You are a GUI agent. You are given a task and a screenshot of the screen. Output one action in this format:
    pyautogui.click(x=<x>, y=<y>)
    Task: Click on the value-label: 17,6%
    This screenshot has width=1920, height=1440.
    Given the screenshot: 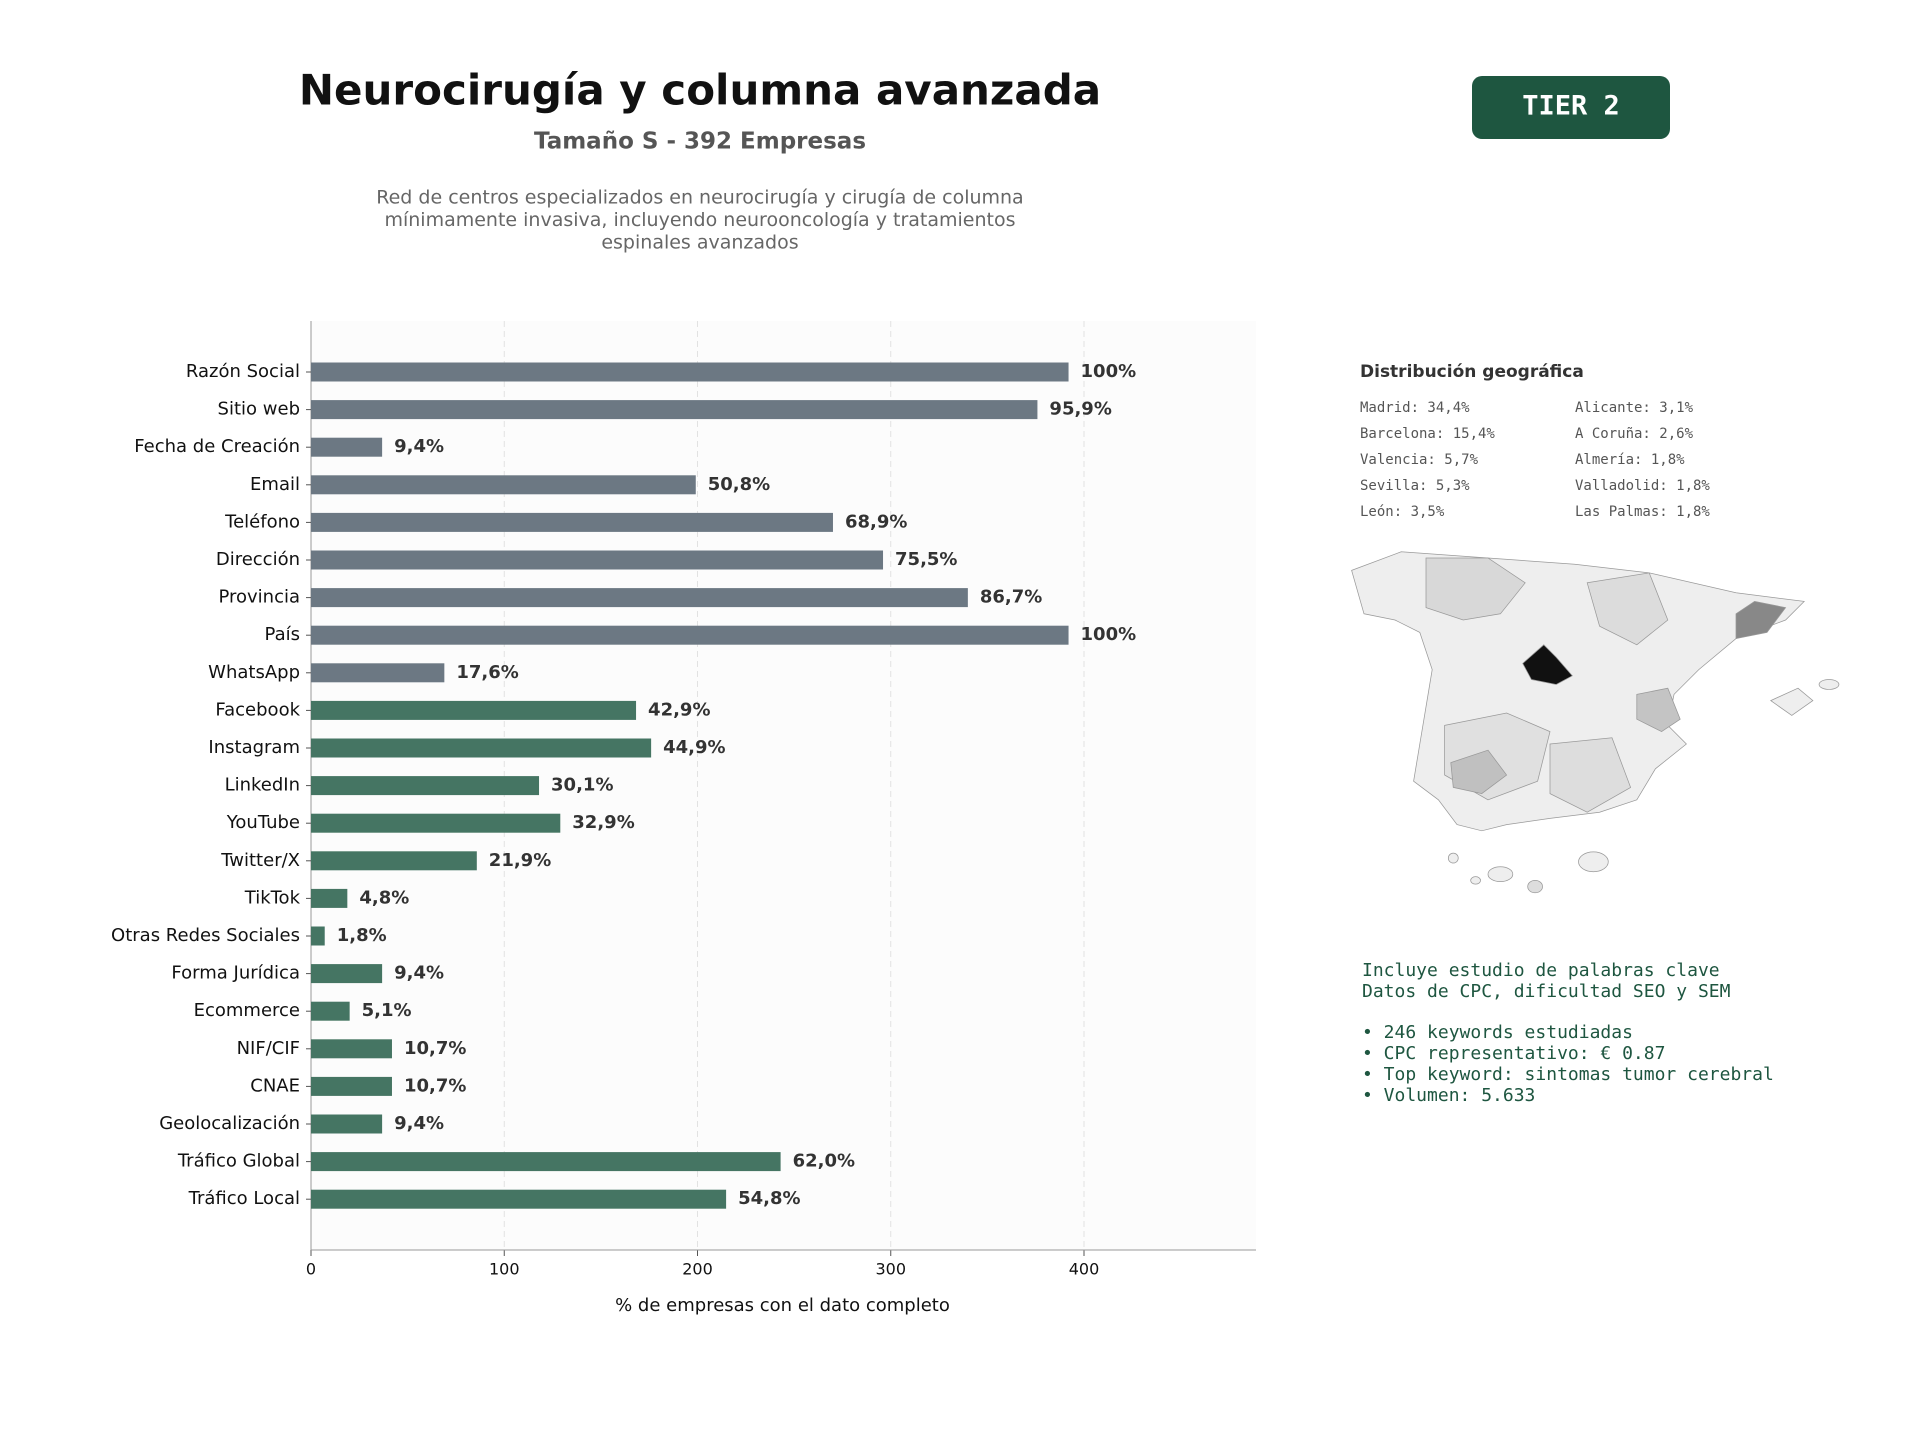 What is the action you would take?
    pyautogui.click(x=487, y=672)
    